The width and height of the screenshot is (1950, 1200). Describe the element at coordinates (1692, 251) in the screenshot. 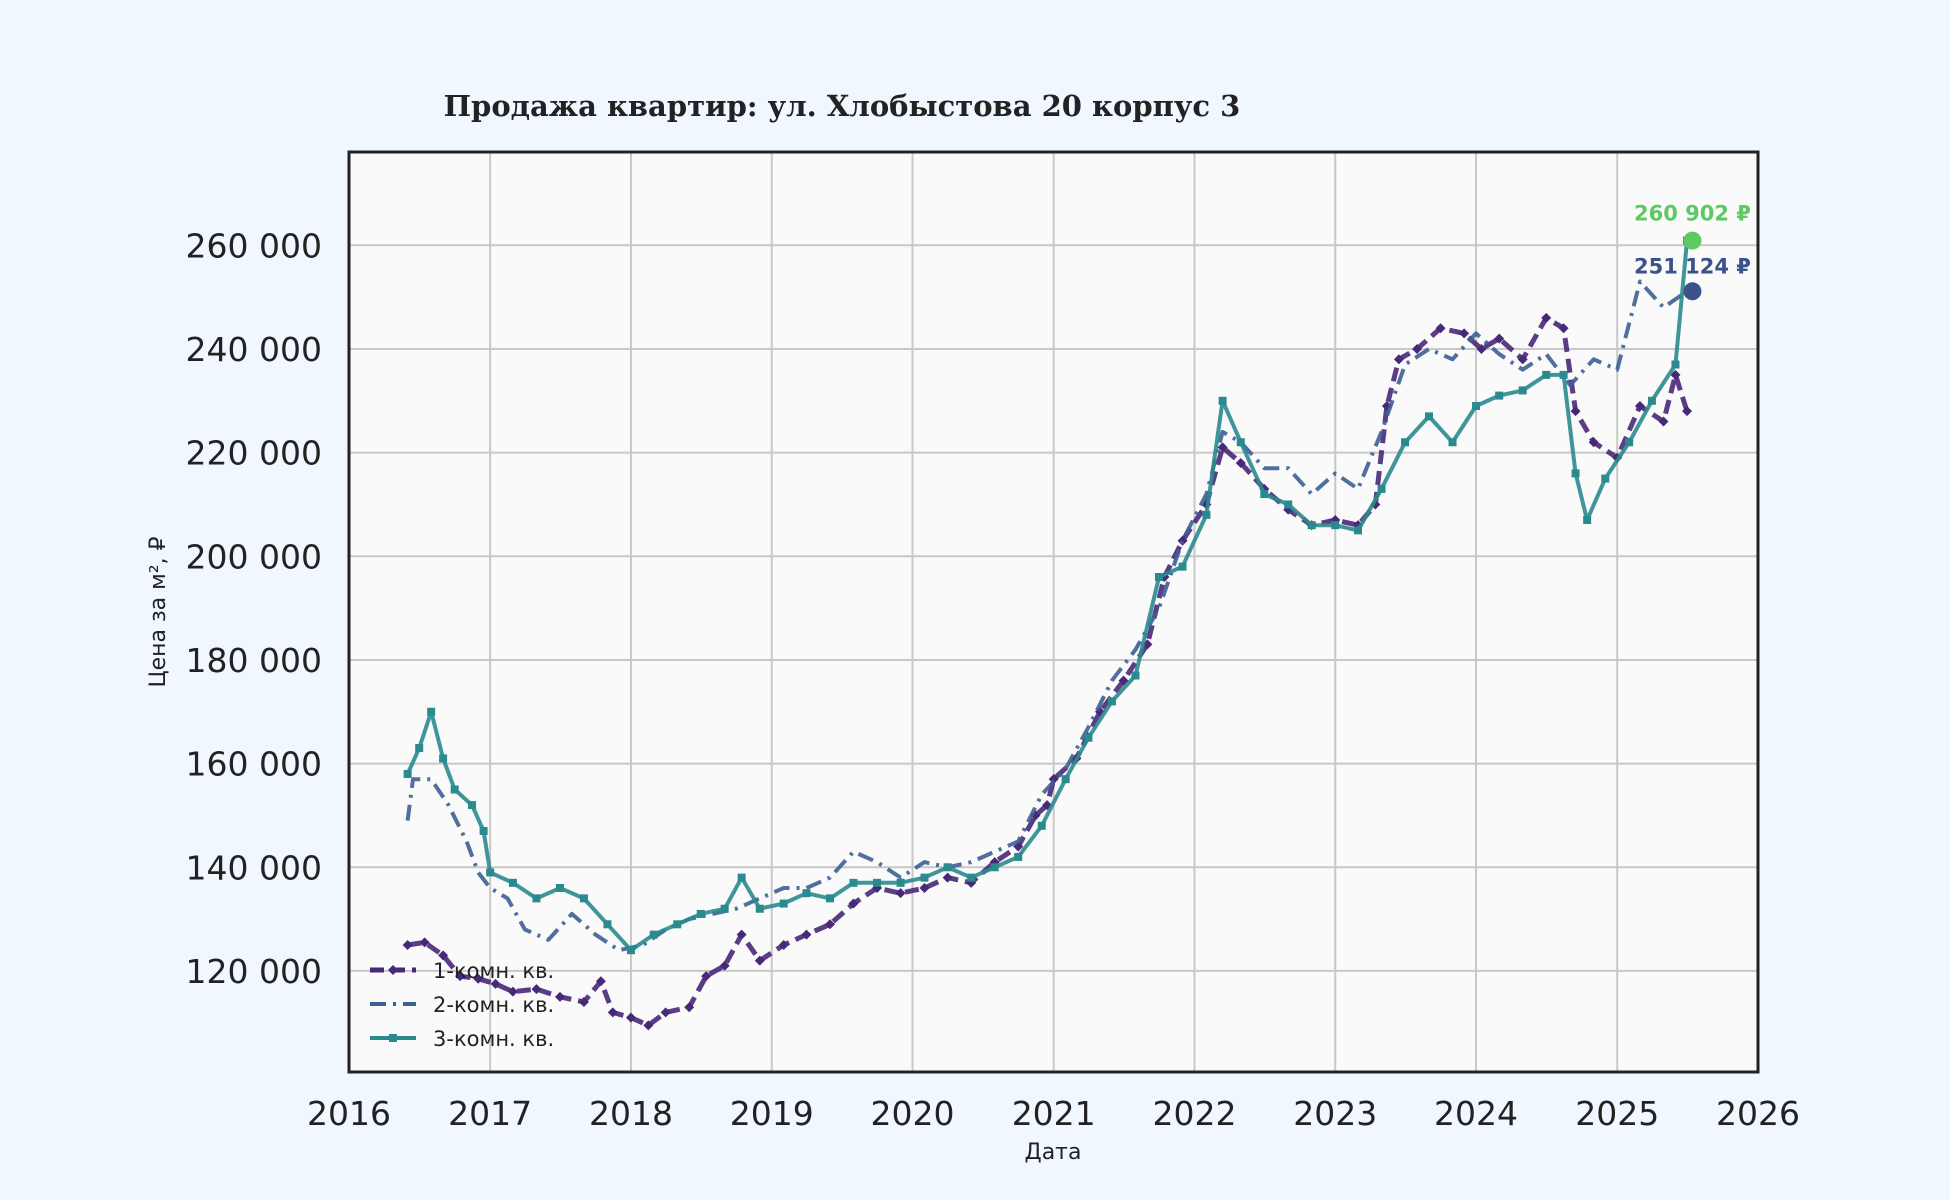

I see `end-annotations: 260 902 ₽ 251 124 ₽` at that location.